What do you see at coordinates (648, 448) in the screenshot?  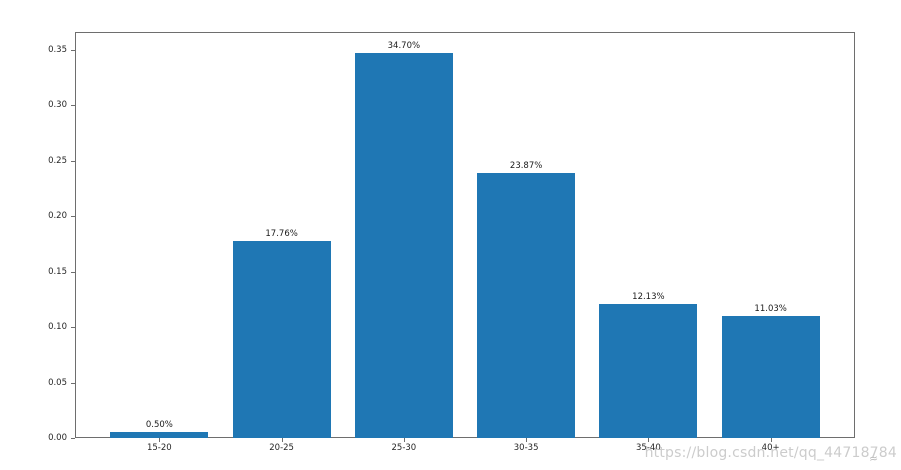 I see `x-tick-label: 35-40` at bounding box center [648, 448].